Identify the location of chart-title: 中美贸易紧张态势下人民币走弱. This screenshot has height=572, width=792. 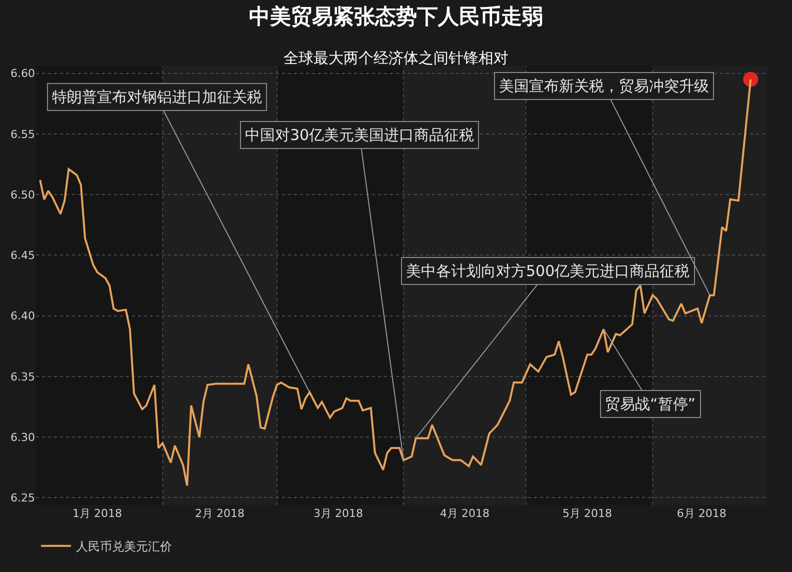
(396, 16).